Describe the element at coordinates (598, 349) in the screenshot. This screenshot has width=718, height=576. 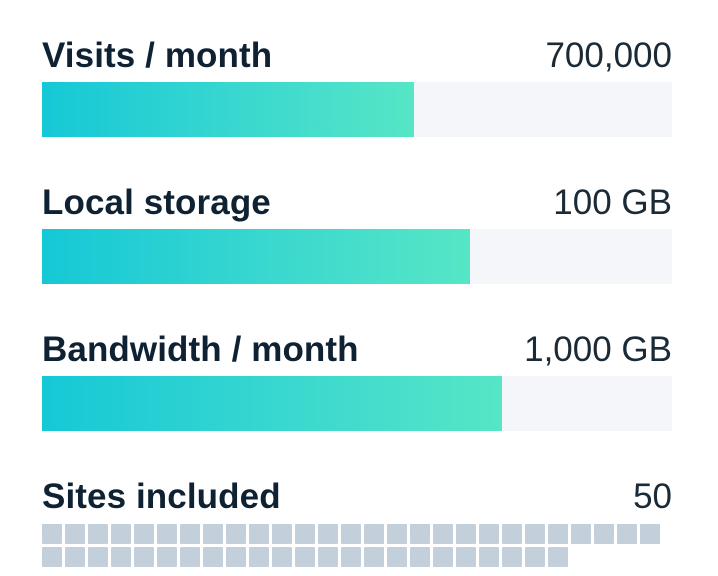
I see `metric-value: 1,000 GB` at that location.